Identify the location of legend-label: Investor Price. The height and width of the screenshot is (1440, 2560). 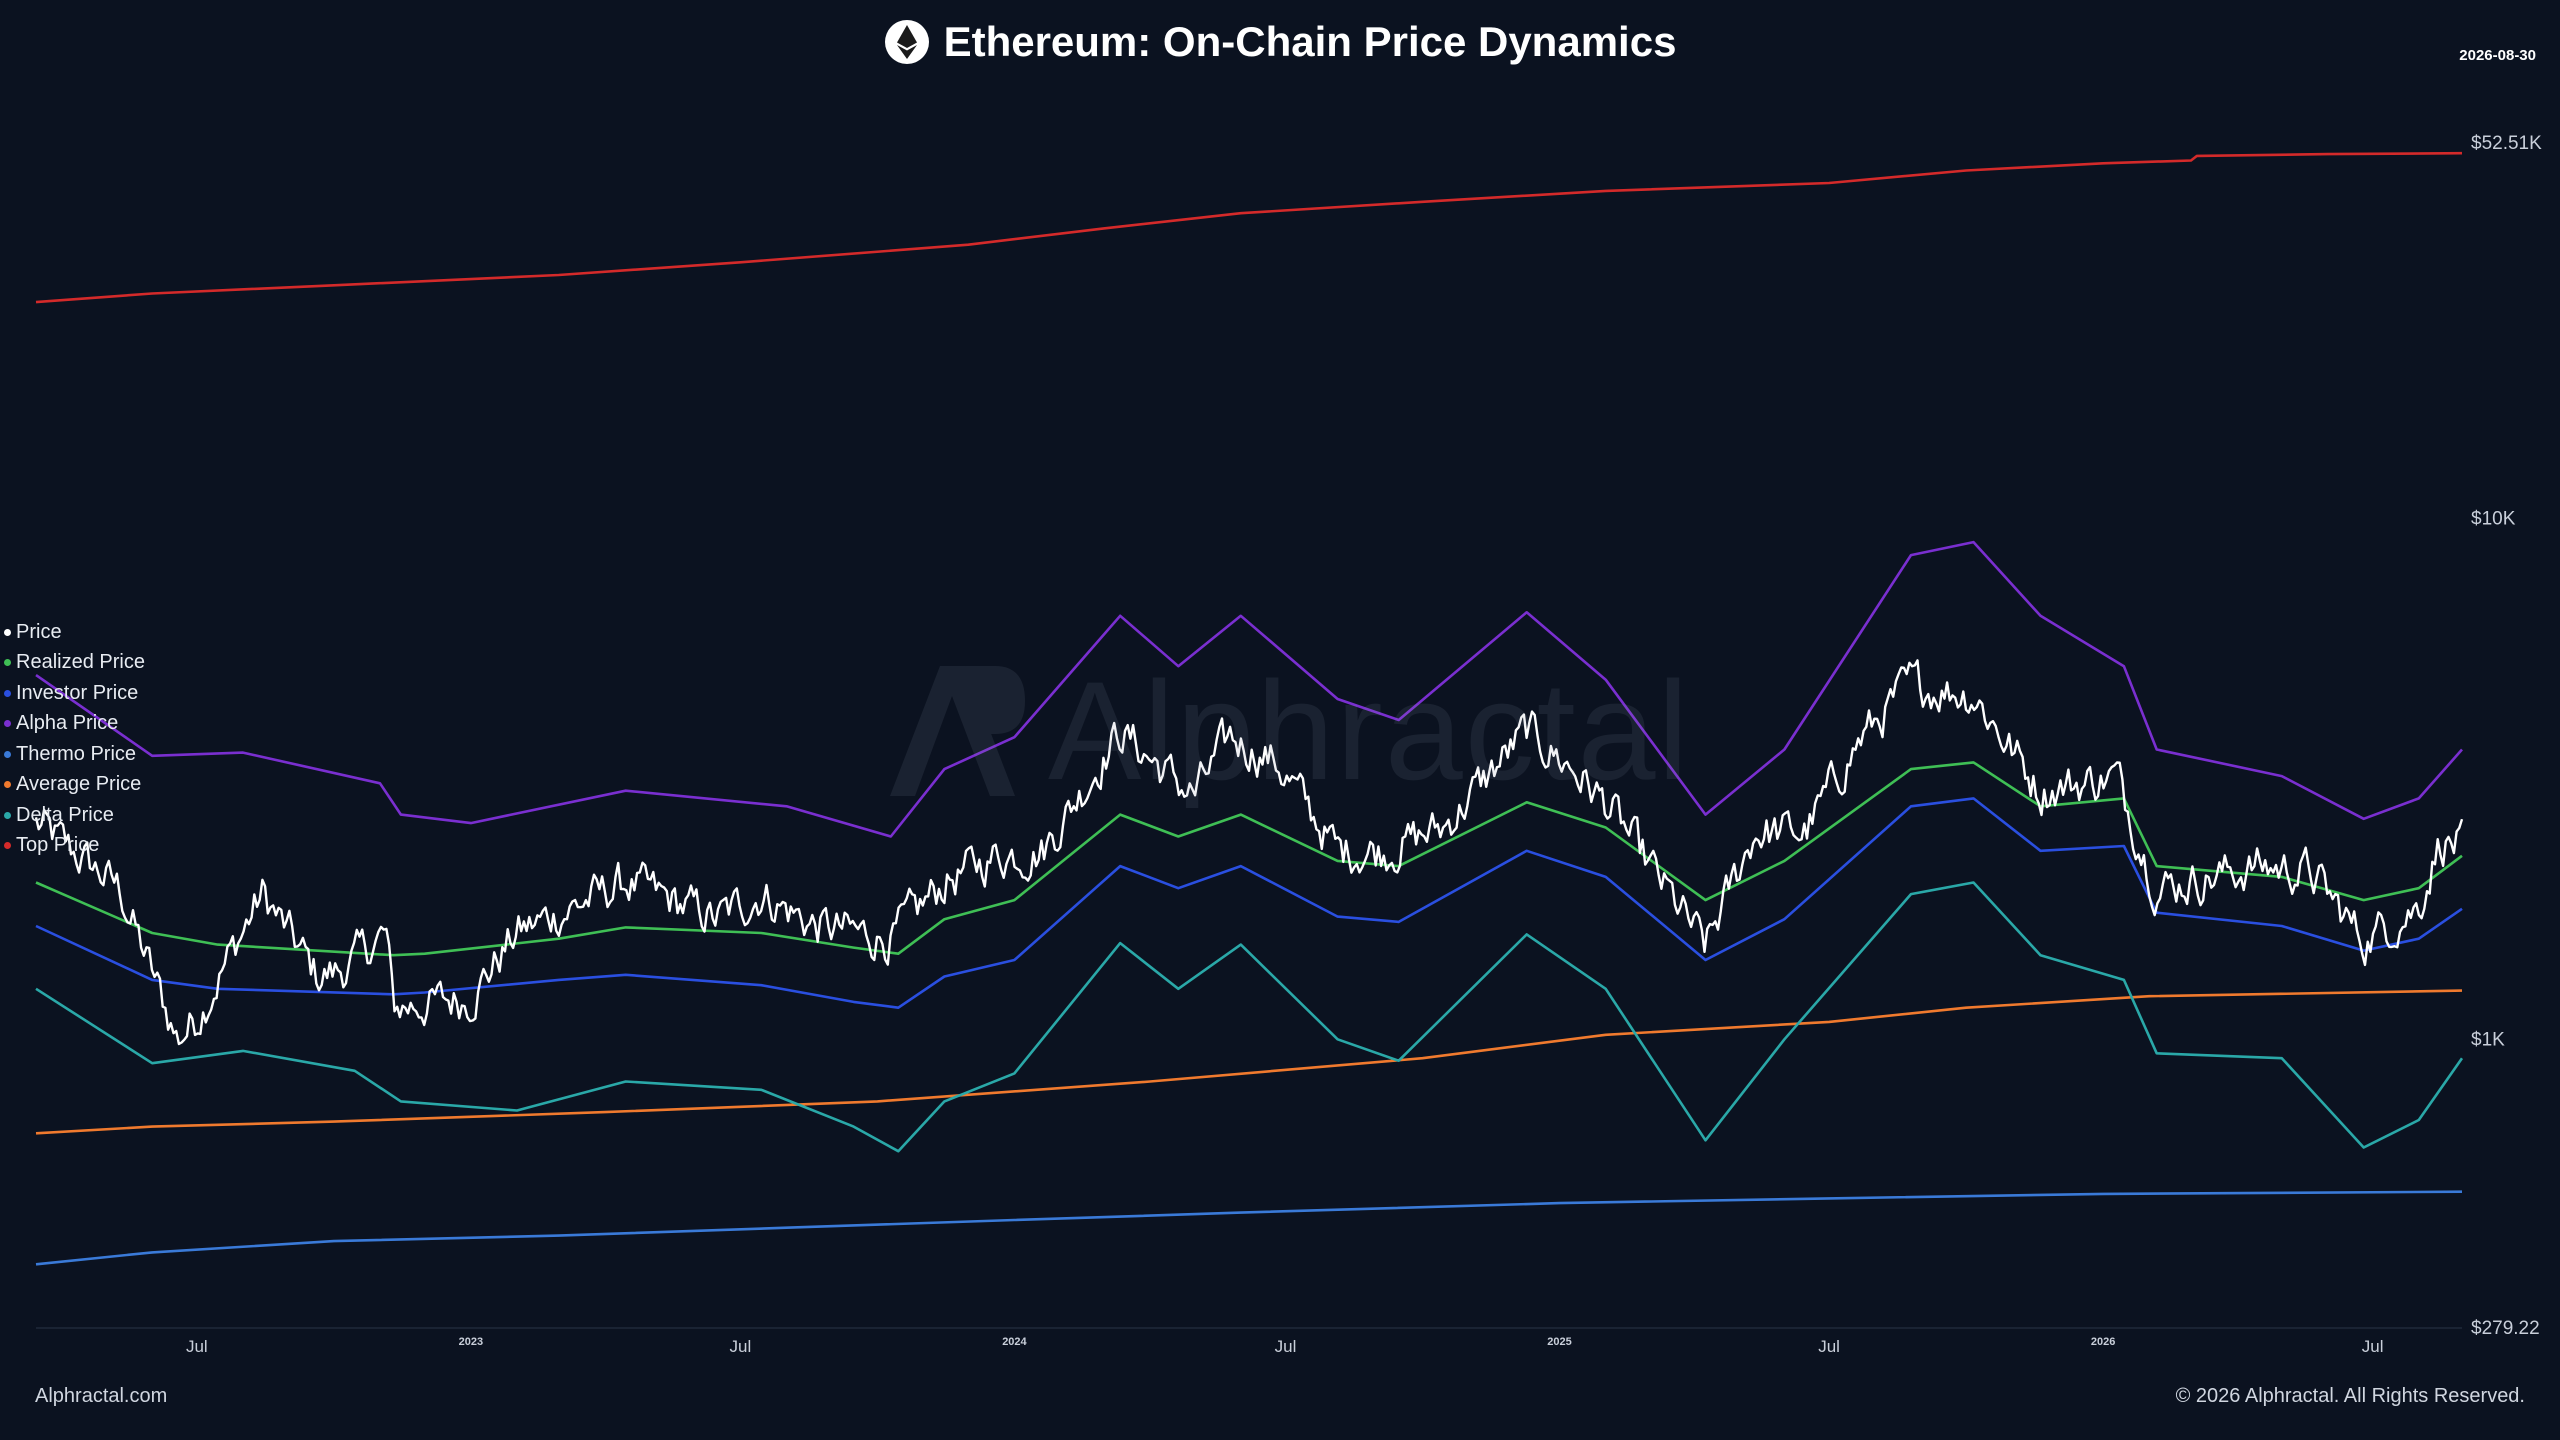
(77, 692).